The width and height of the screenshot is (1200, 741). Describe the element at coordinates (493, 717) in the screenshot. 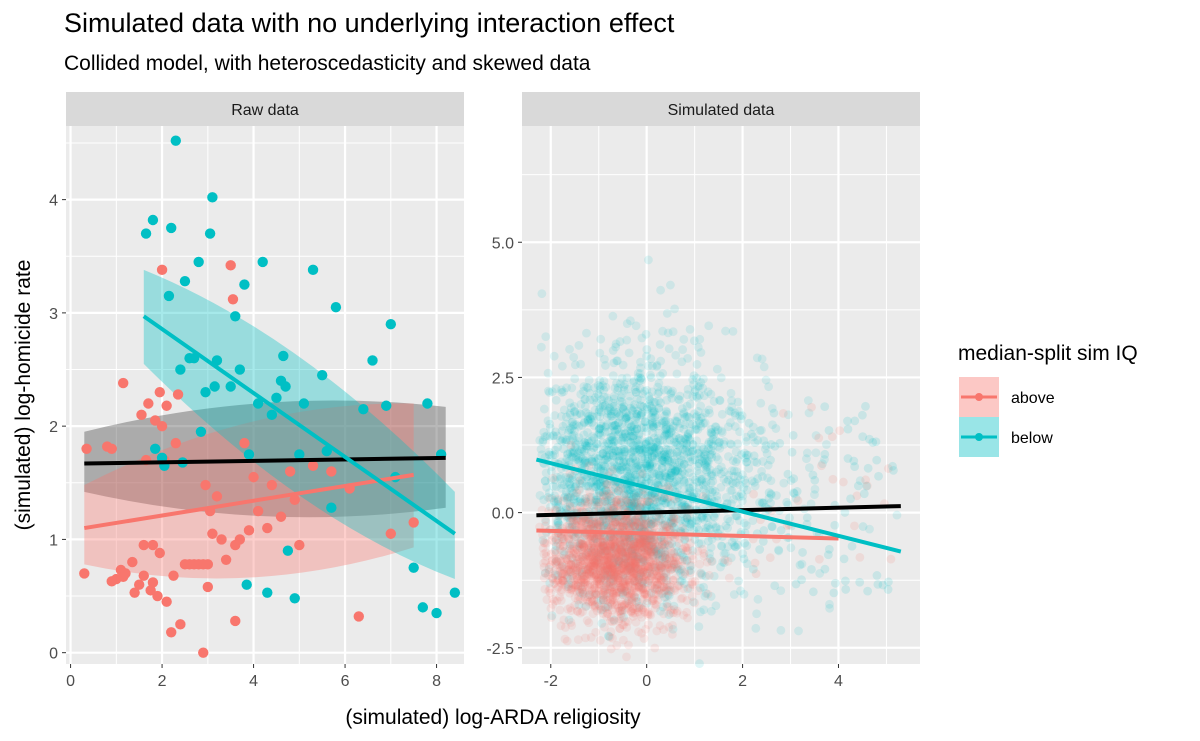

I see `x-axis-title: (simulated) log-ARDA religiosity` at that location.